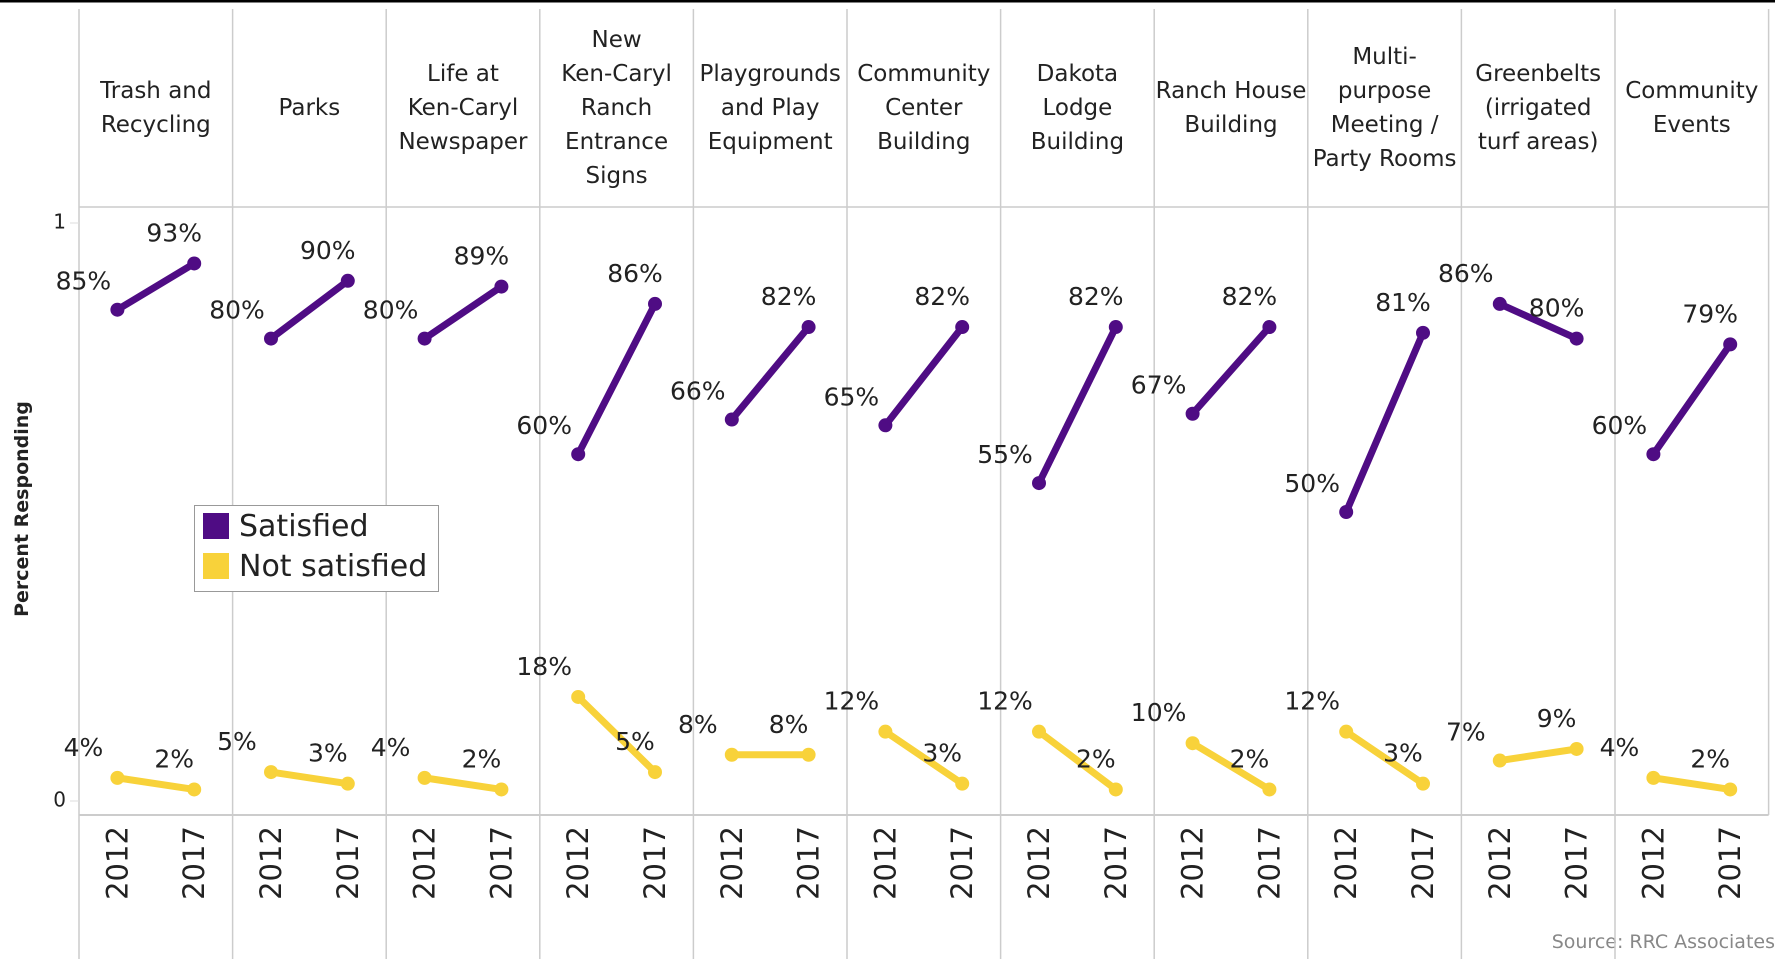  Describe the element at coordinates (1159, 712) in the screenshot. I see `data-label: 10%` at that location.